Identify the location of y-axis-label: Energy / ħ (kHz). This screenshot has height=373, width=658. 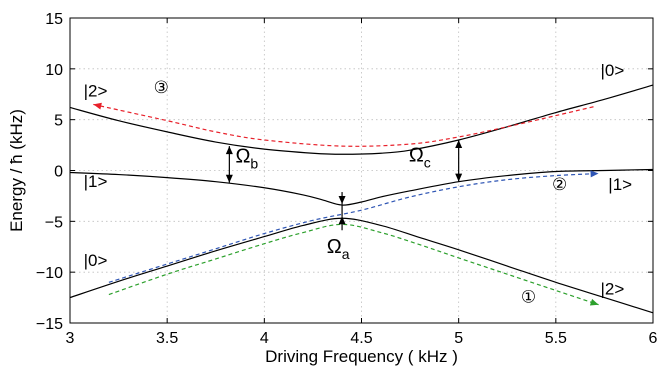
(16, 170).